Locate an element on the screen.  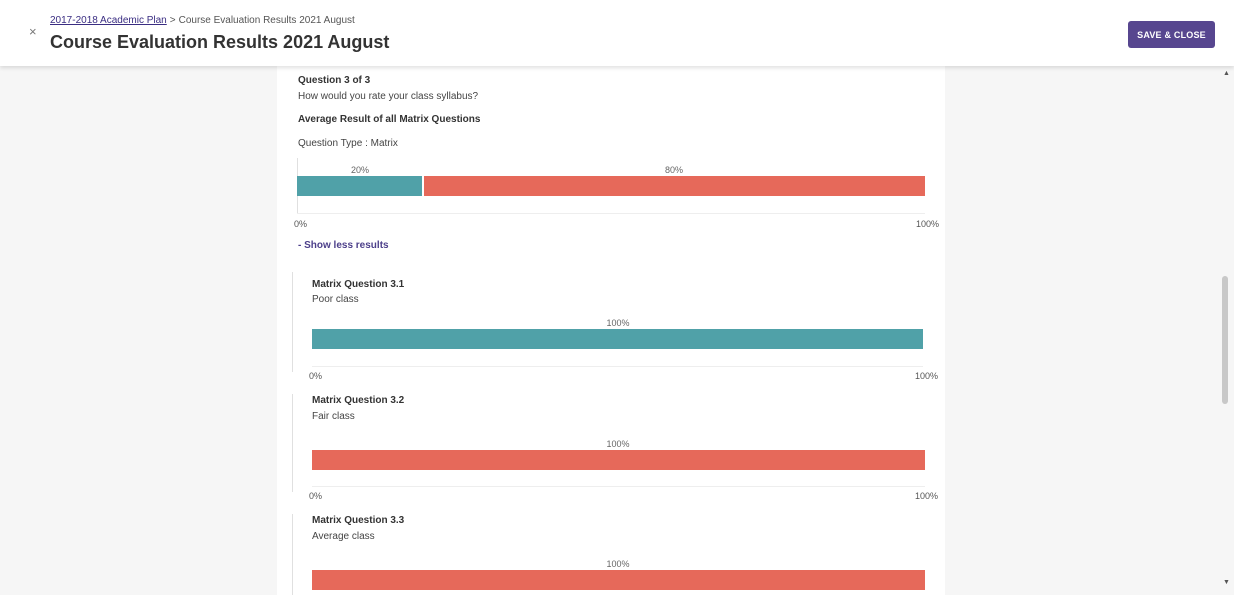
breadcrumb-link-academic-plan: 2017-2018 Academic Plan is located at coordinates (108, 20).